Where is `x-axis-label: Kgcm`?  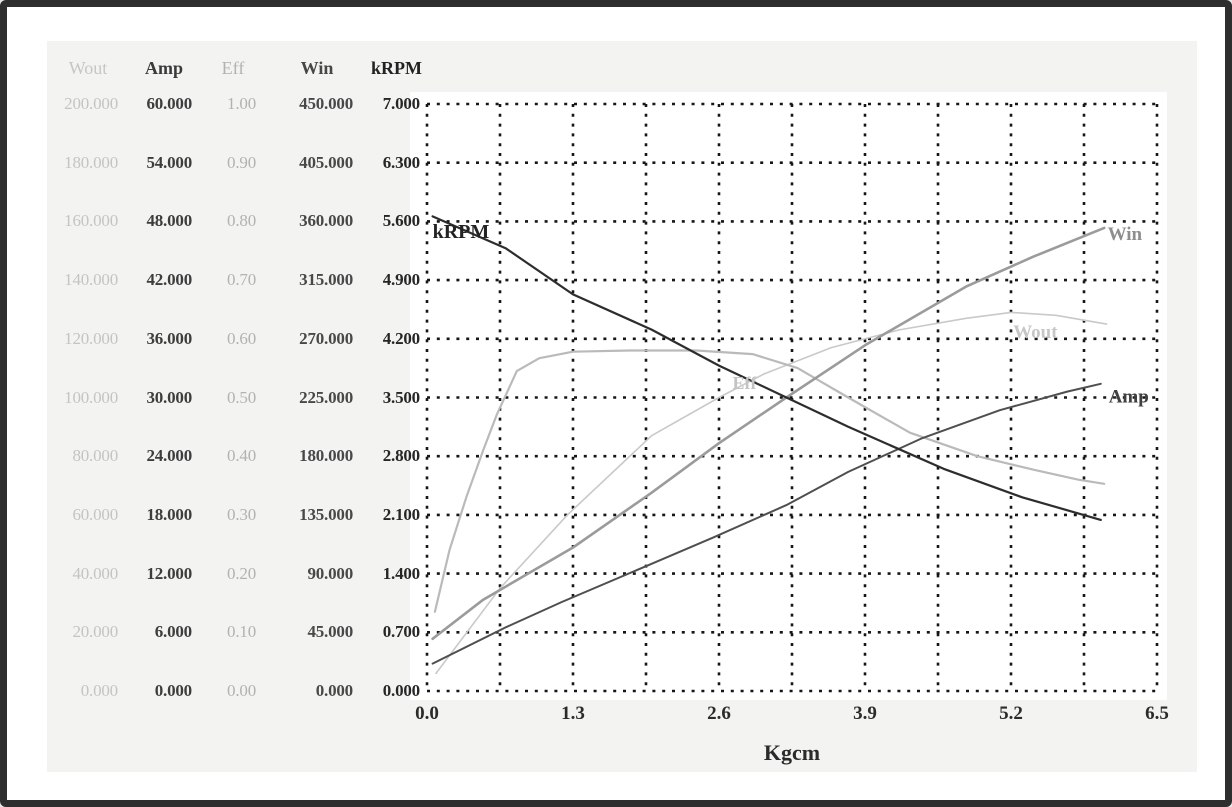
x-axis-label: Kgcm is located at coordinates (792, 752).